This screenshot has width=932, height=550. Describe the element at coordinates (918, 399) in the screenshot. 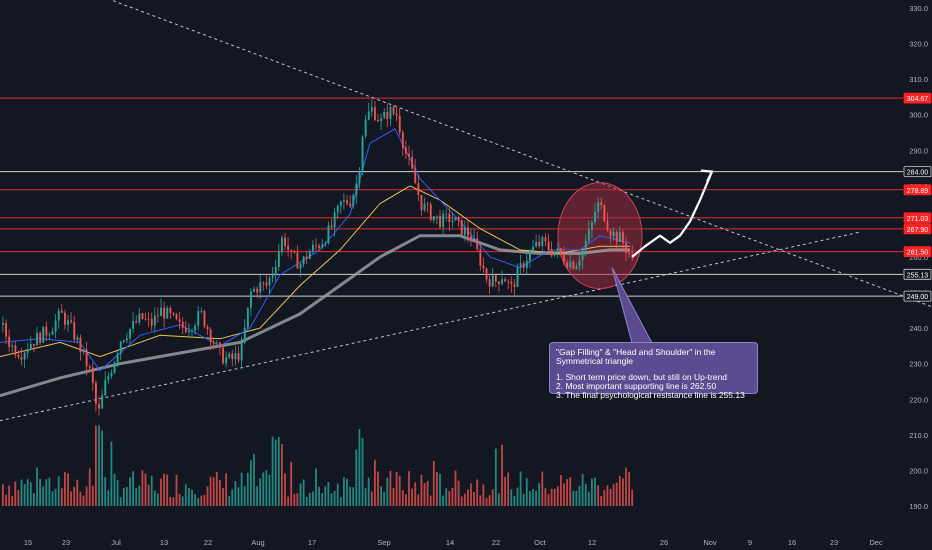

I see `y-tick-label: 220.0` at that location.